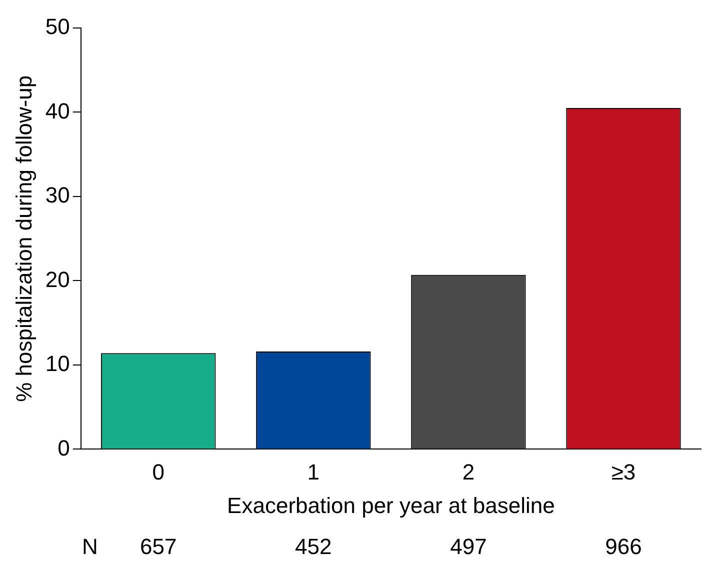 This screenshot has width=721, height=572. I want to click on x-tick-label: ≥3, so click(623, 471).